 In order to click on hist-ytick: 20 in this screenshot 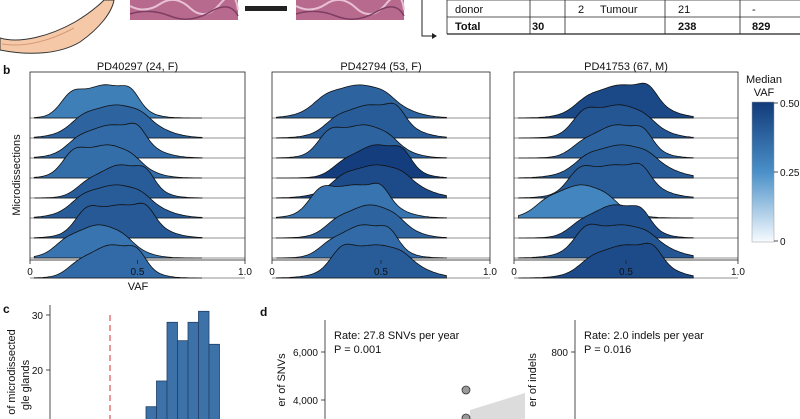, I will do `click(38, 371)`.